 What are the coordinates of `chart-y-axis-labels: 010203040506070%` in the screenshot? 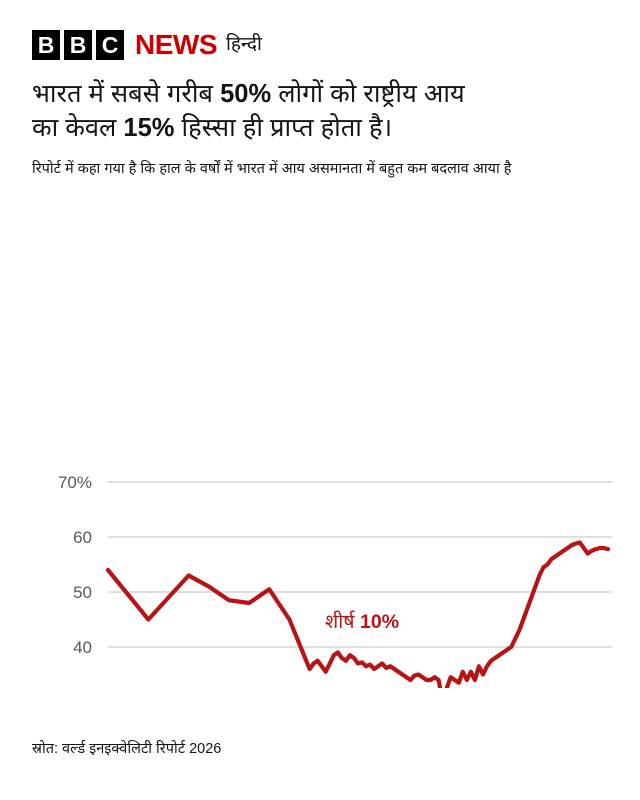 It's located at (75, 565).